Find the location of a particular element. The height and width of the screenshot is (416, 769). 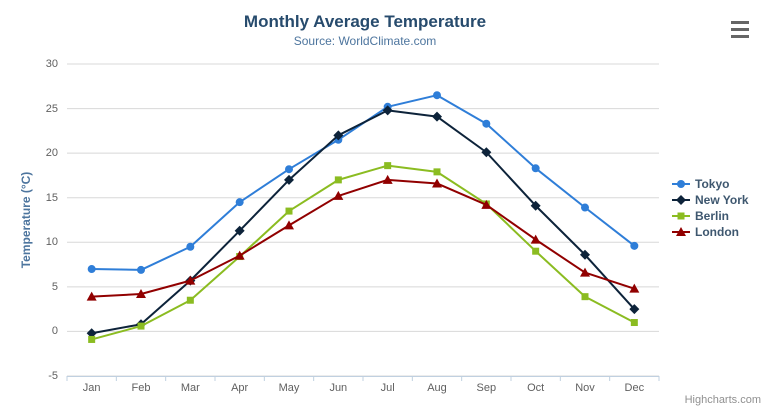

legend-item-tokyo: Tokyo is located at coordinates (710, 184).